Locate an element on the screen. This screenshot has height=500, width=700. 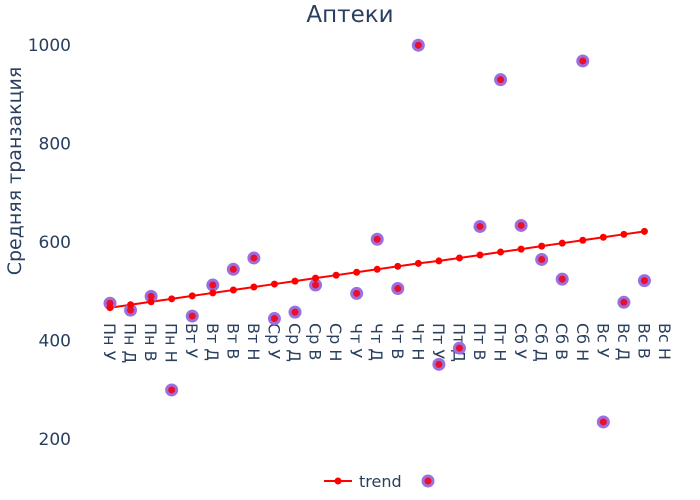
x-tick-label: Вс У is located at coordinates (602, 340).